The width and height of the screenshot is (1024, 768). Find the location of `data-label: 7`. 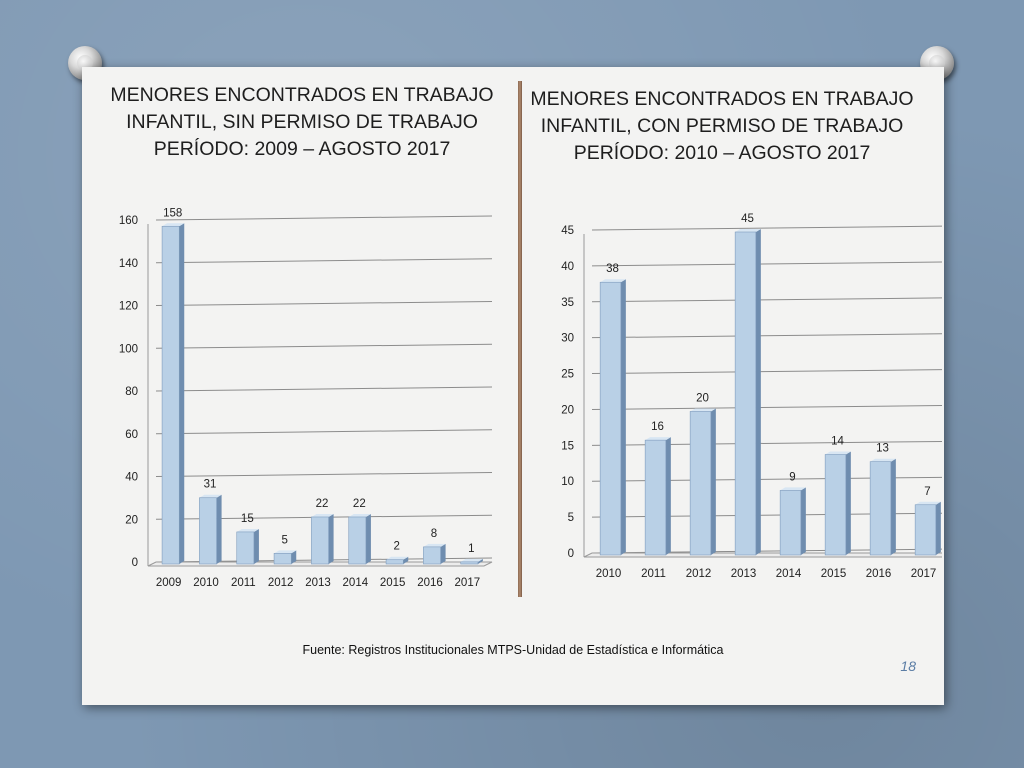

data-label: 7 is located at coordinates (927, 492).